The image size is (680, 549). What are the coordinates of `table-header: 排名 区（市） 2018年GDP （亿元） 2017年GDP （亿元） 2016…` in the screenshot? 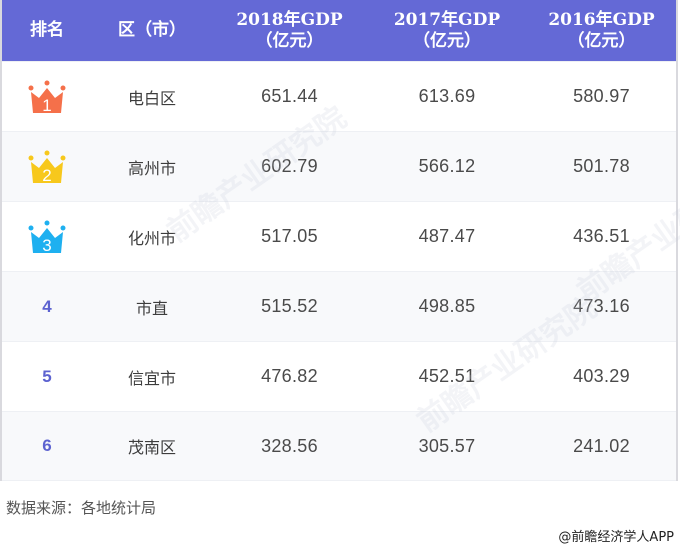 It's located at (339, 30).